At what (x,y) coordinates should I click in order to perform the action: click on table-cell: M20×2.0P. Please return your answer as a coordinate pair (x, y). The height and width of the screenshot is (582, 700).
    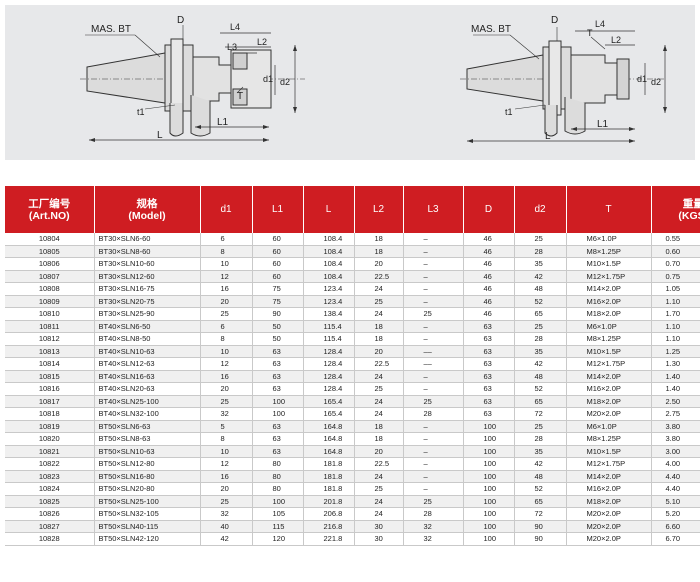
    Looking at the image, I should click on (608, 539).